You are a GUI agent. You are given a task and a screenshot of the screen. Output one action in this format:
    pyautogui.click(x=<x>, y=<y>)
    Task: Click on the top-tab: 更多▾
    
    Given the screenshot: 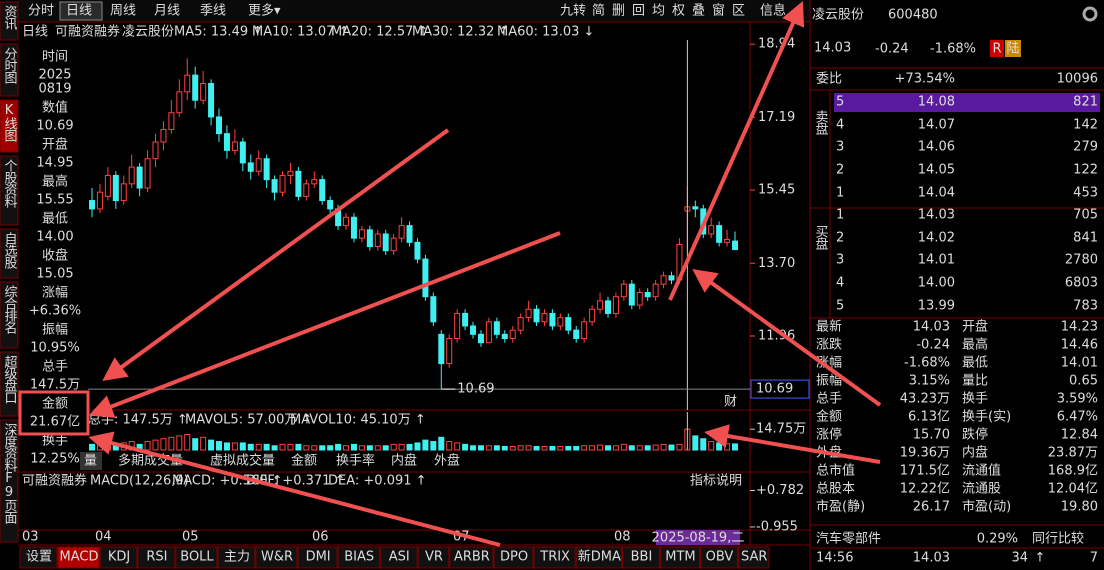 What is the action you would take?
    pyautogui.click(x=264, y=11)
    